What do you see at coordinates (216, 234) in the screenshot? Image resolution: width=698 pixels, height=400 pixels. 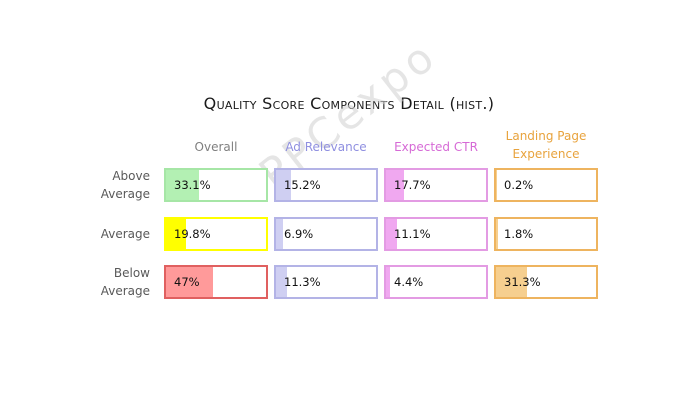 I see `cell-r1-c0: 19.8%` at bounding box center [216, 234].